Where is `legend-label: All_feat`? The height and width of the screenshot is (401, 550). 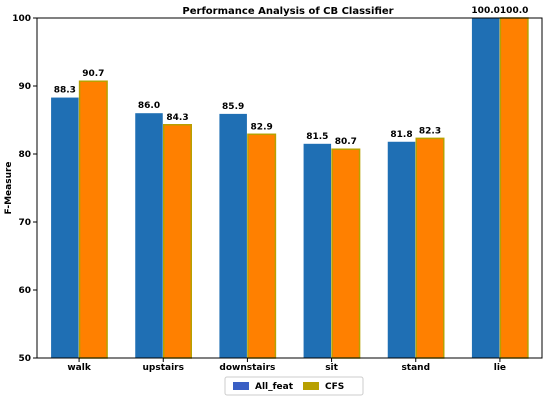 legend-label: All_feat is located at coordinates (274, 387).